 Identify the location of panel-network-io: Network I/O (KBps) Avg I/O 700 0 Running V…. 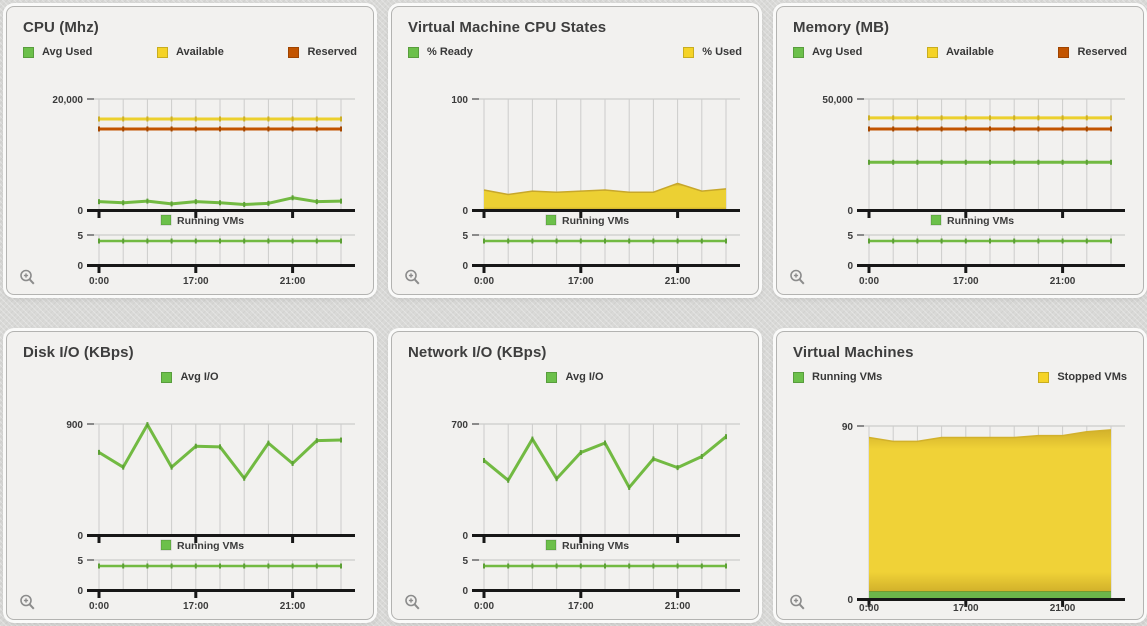
(575, 475).